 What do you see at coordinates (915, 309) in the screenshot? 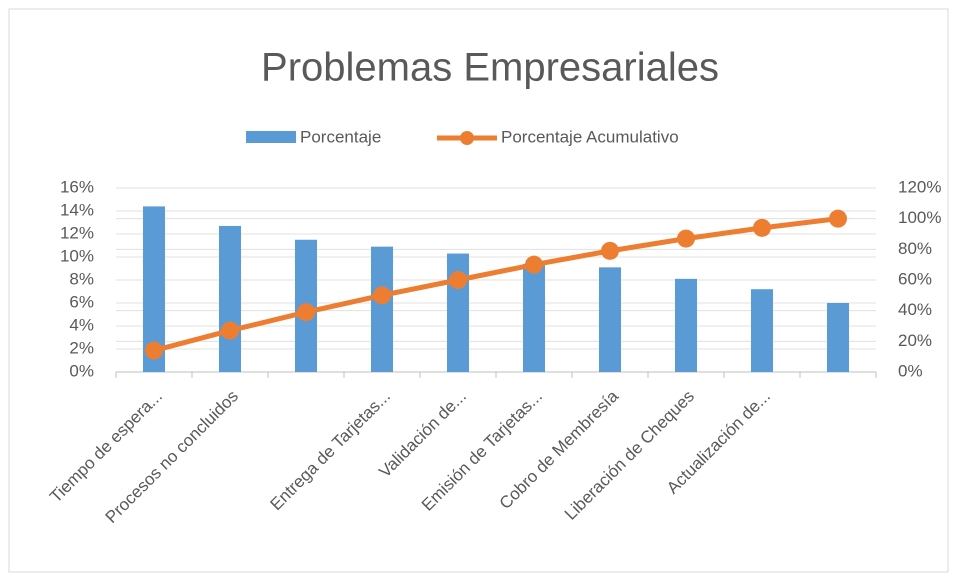
I see `y2-tick-label: 40%` at bounding box center [915, 309].